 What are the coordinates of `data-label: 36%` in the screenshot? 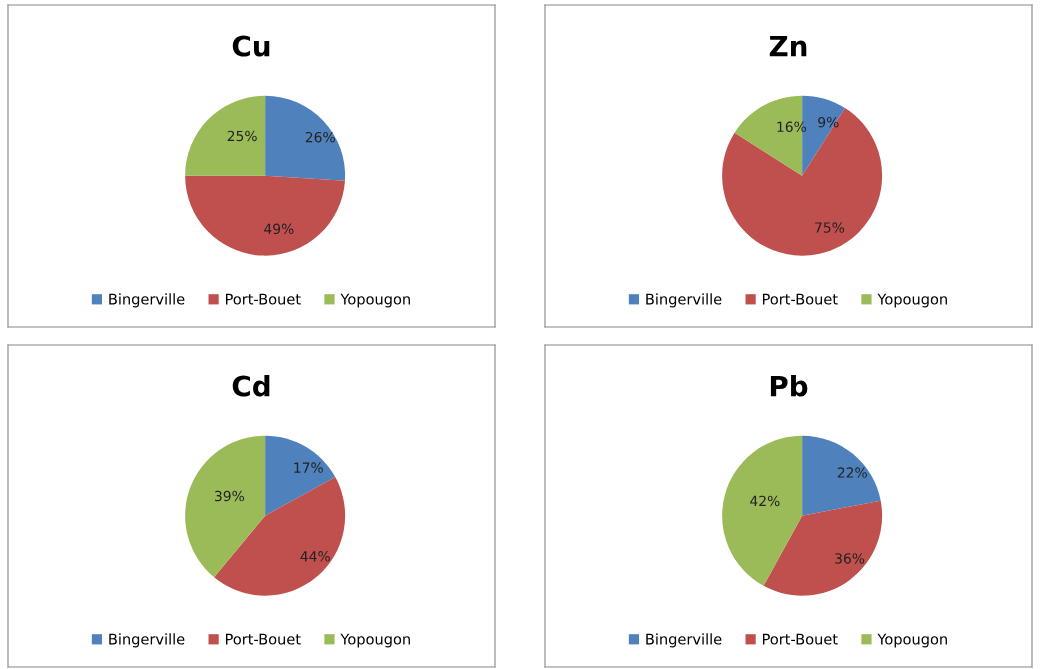 It's located at (850, 558).